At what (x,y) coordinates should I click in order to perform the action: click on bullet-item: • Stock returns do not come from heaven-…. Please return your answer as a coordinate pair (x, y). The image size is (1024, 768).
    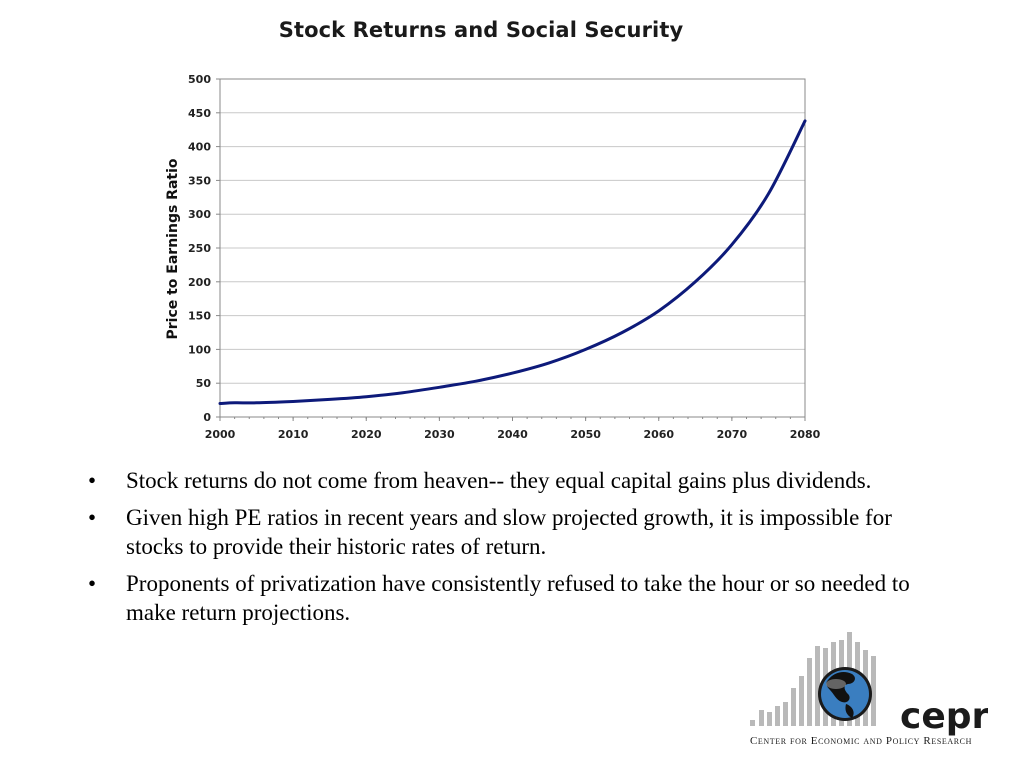
    Looking at the image, I should click on (506, 480).